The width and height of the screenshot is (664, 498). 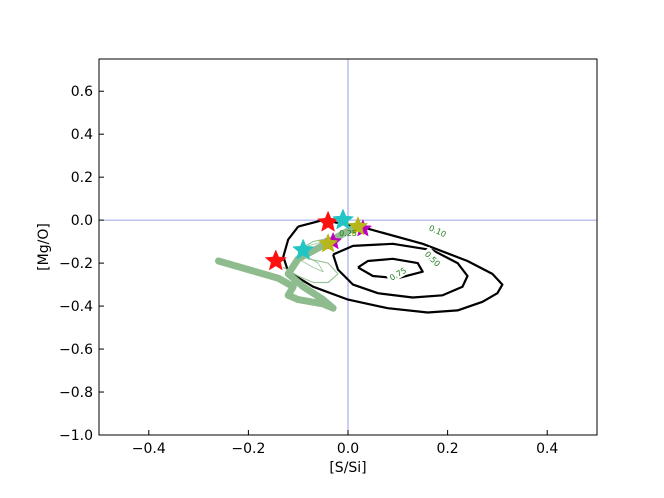 What do you see at coordinates (76, 350) in the screenshot?
I see `y-tick-label: −0.6` at bounding box center [76, 350].